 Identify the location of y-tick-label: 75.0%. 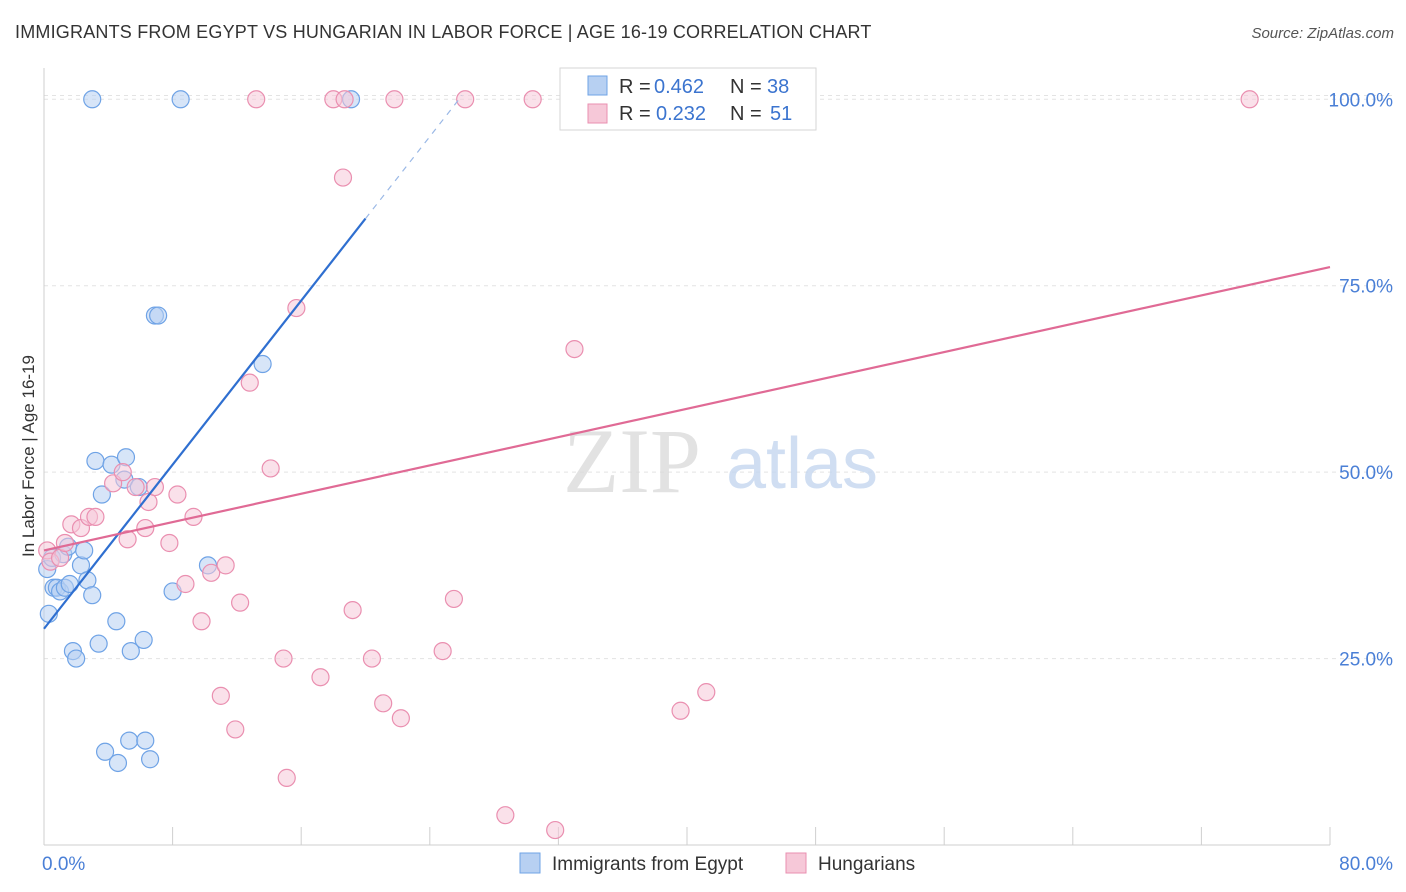
(1366, 287).